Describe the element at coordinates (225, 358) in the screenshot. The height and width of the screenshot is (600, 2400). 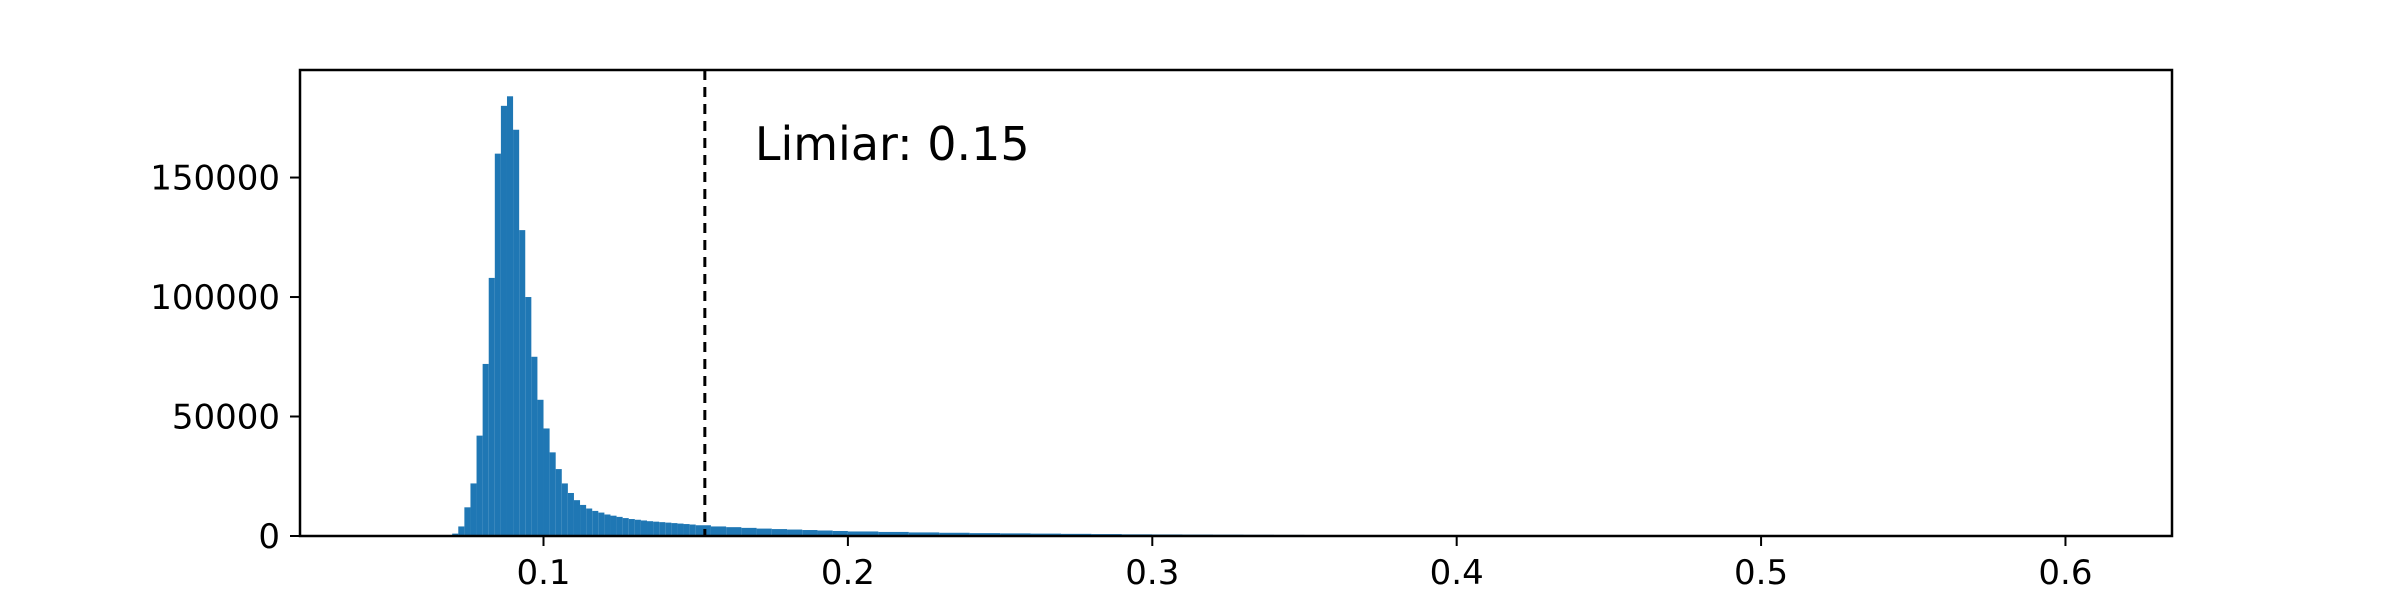
I see `y-axis: 0 50000 100000 150000` at that location.